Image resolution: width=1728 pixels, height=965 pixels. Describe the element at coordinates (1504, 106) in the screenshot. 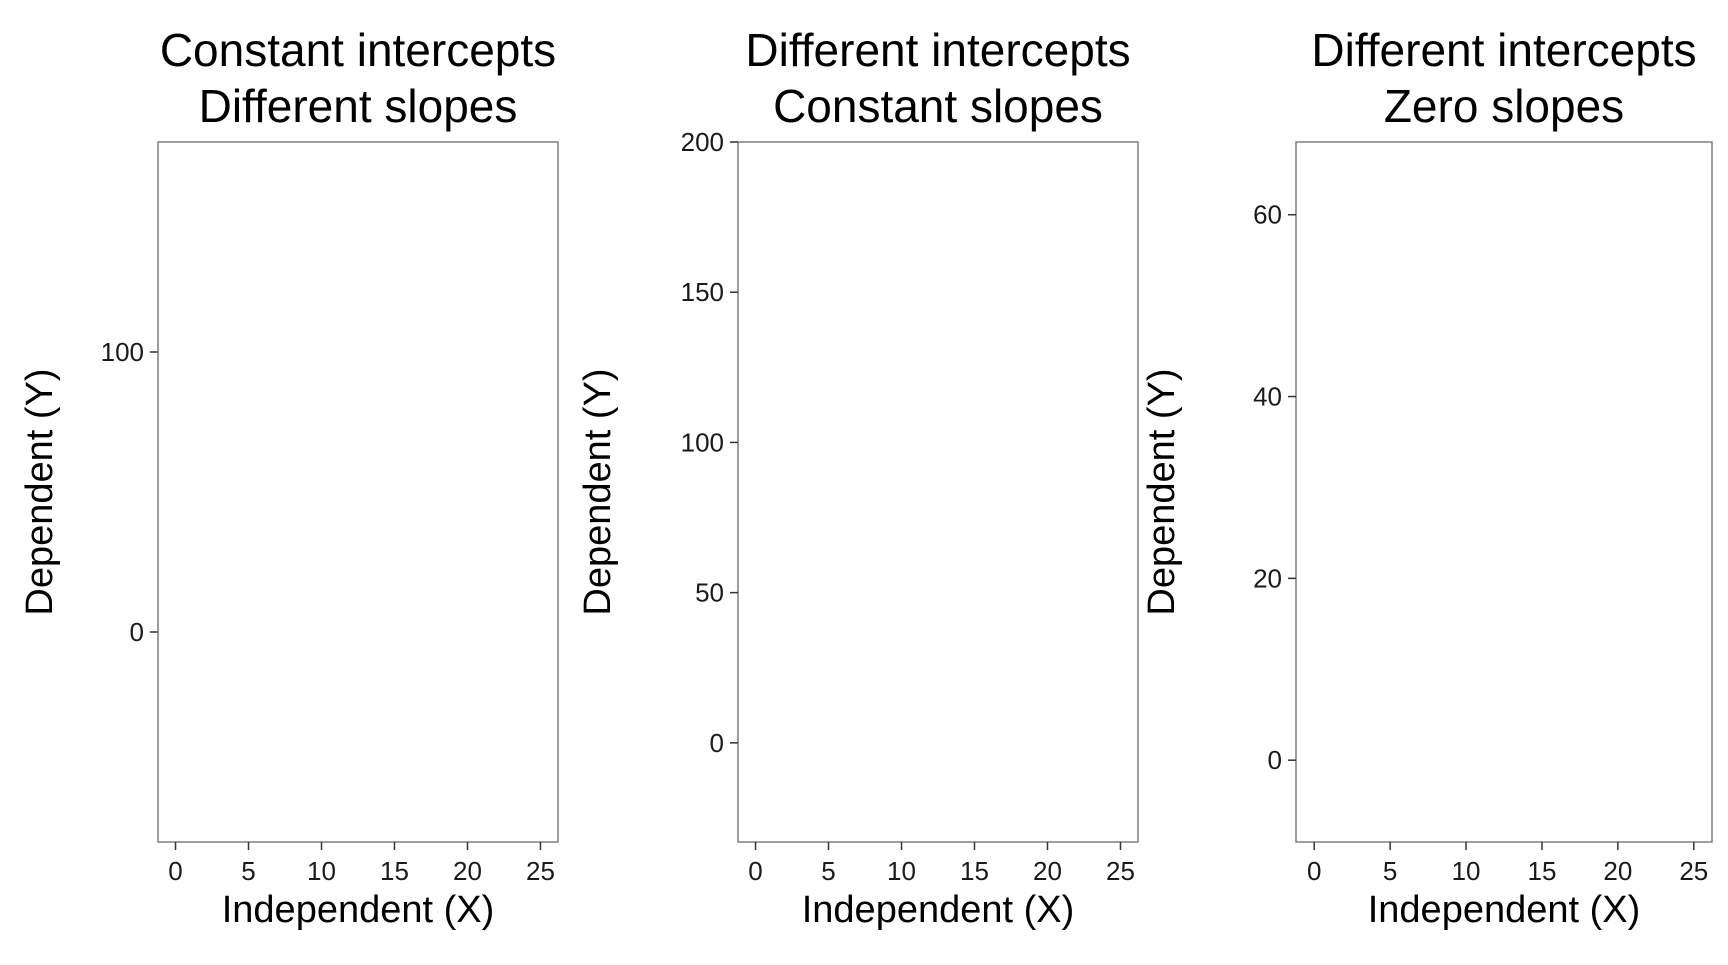

I see `panel-title-line-2: Zero slopes` at that location.